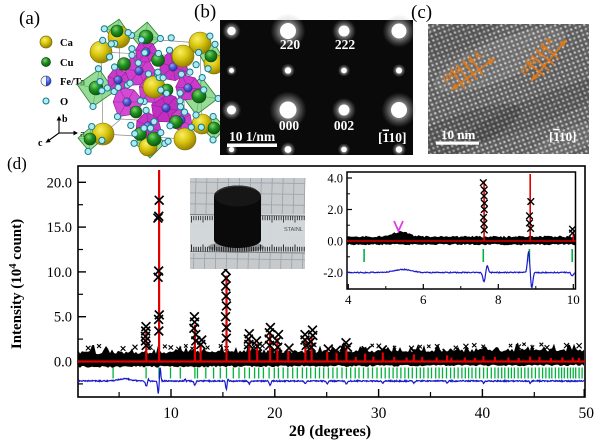  Describe the element at coordinates (29, 18) in the screenshot. I see `svg-text: (a)` at that location.